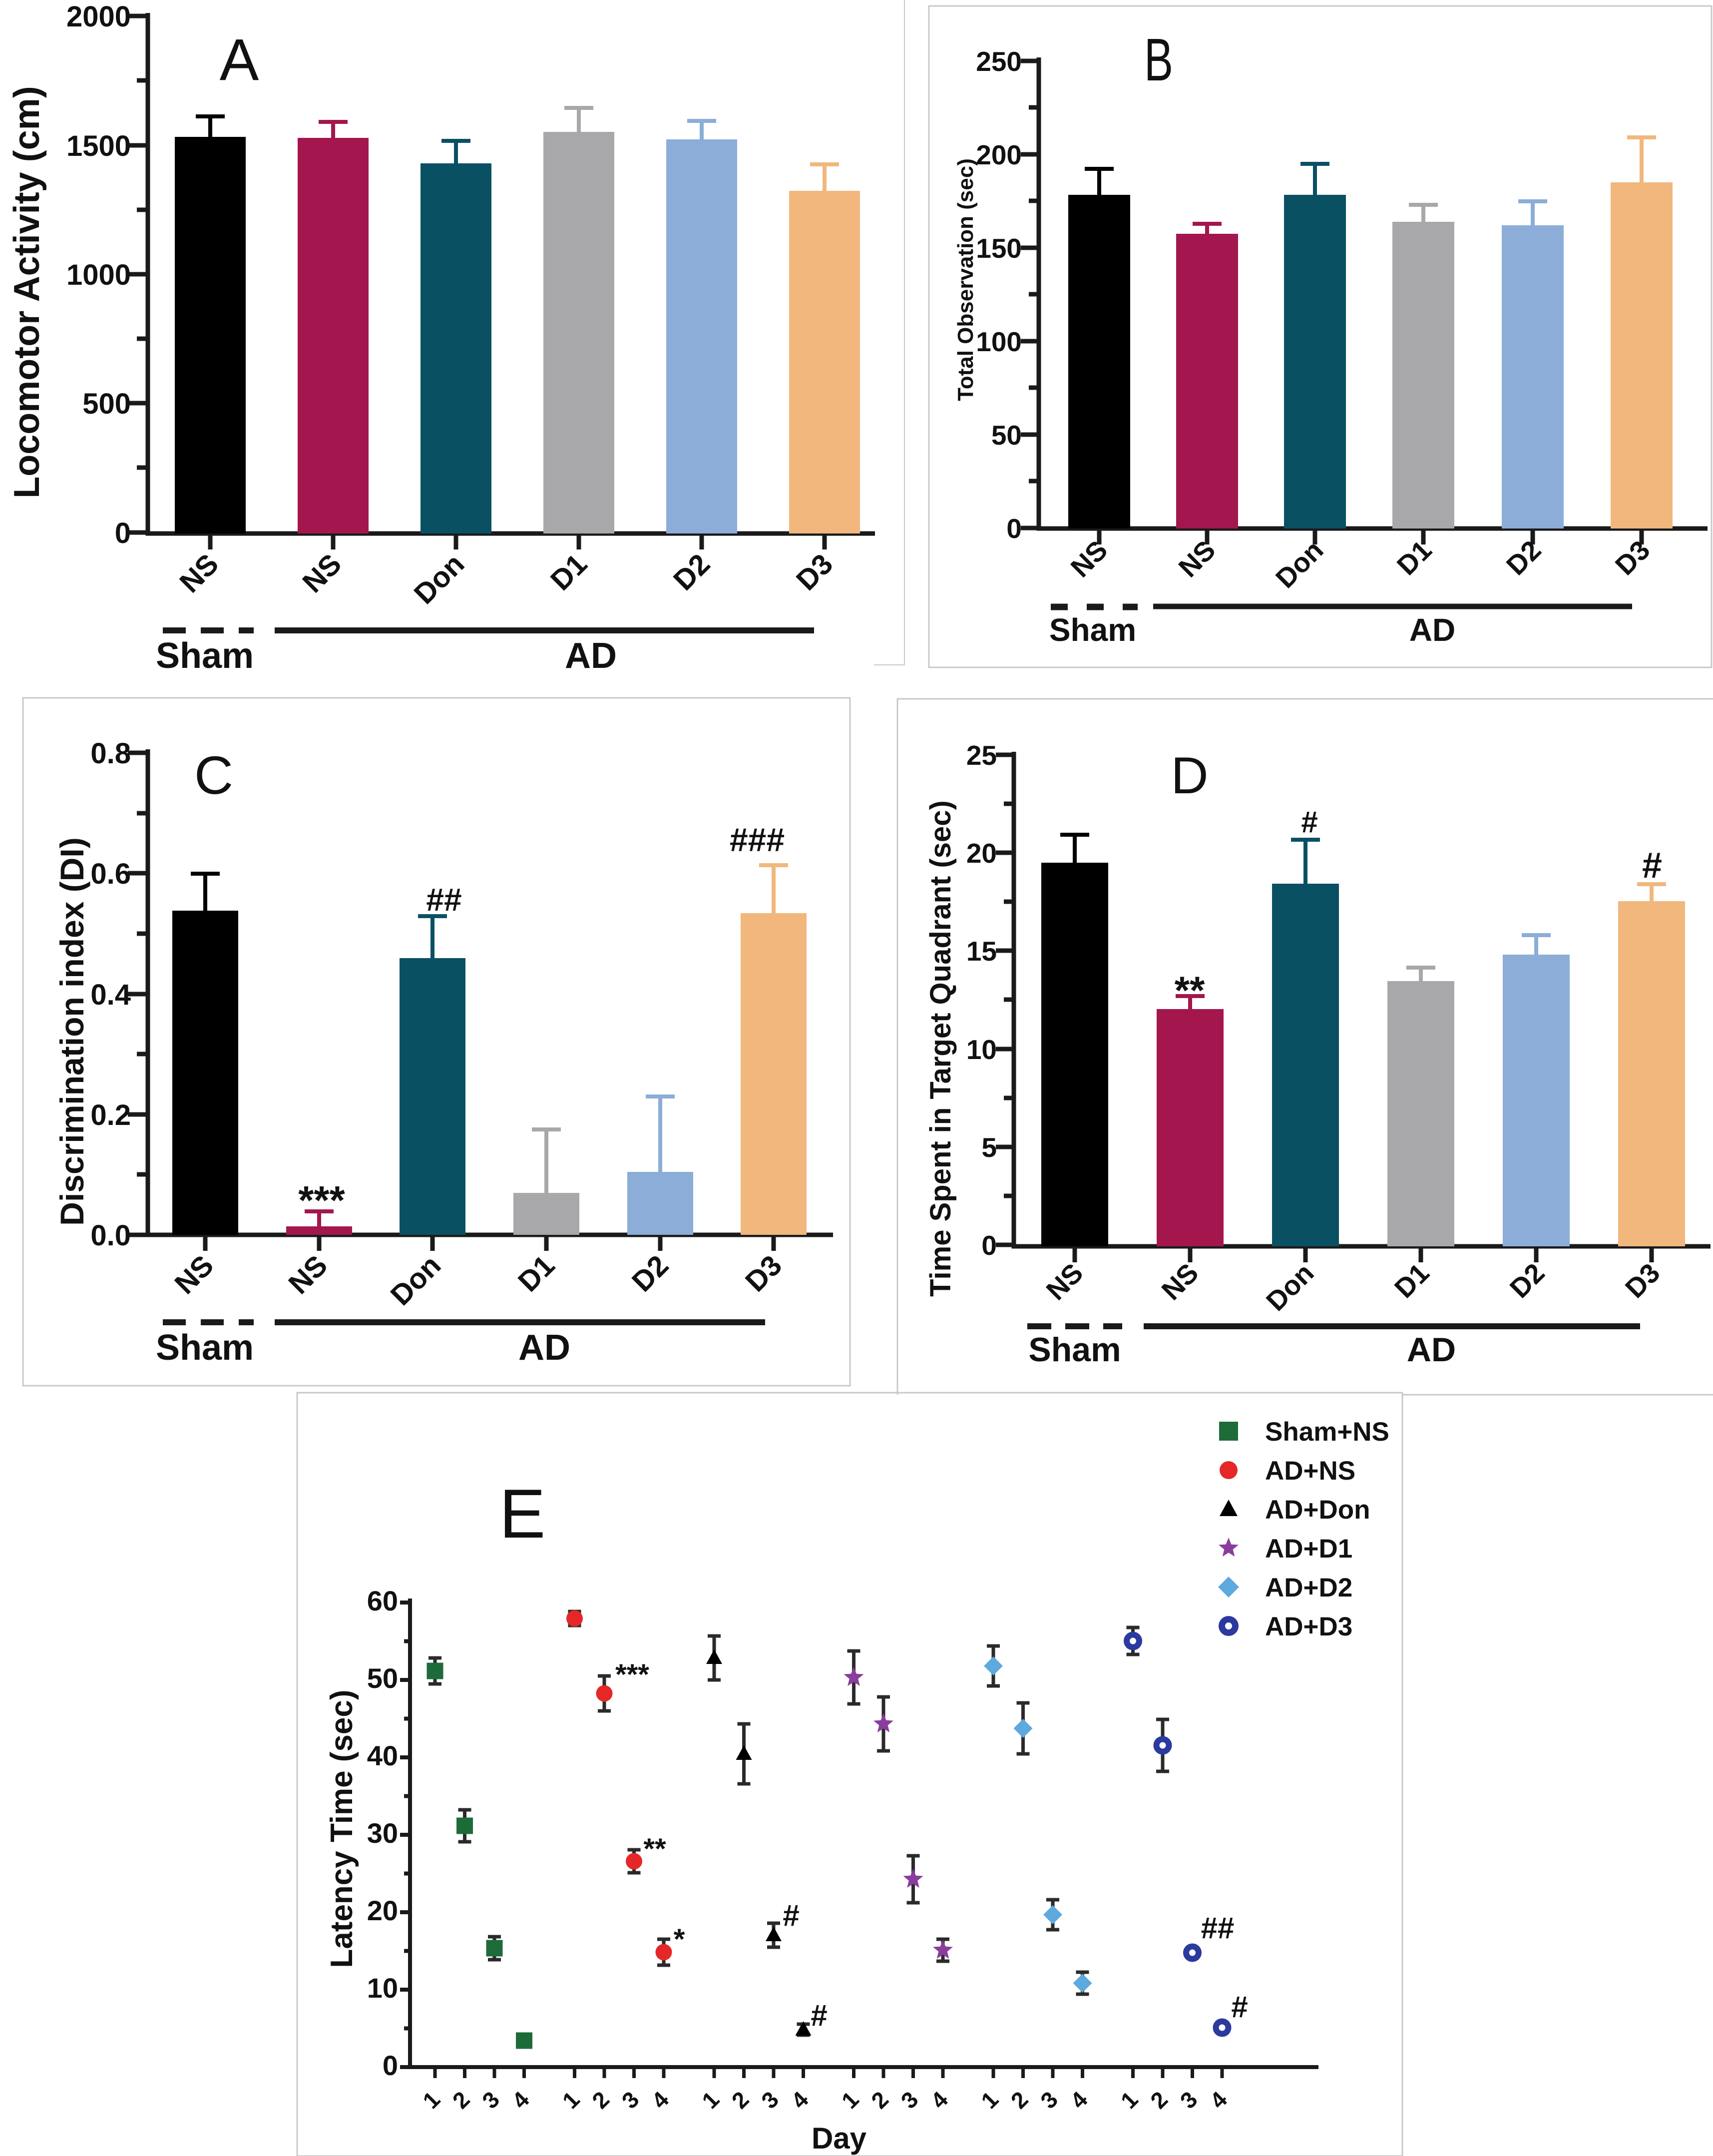 The width and height of the screenshot is (1713, 2156). What do you see at coordinates (1189, 776) in the screenshot?
I see `svg-text: D` at bounding box center [1189, 776].